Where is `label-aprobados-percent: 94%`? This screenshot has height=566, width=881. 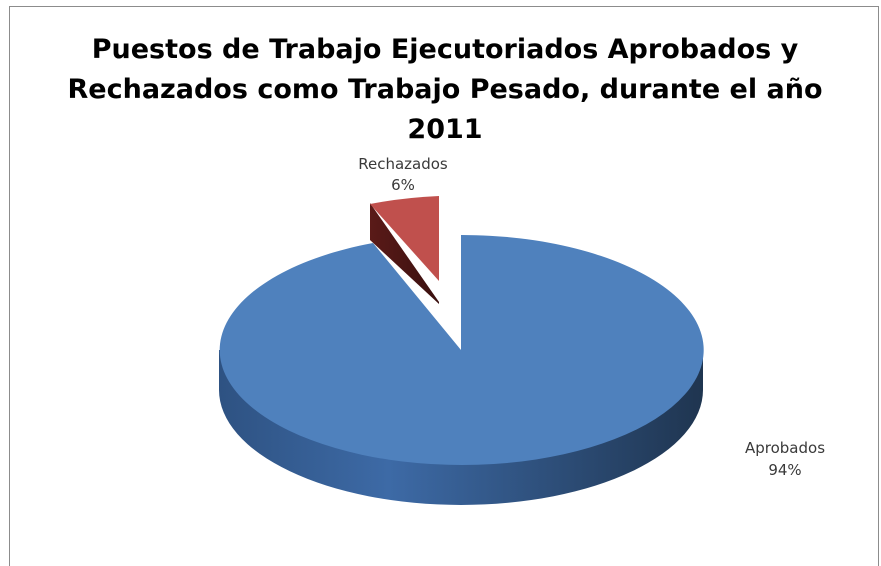 label-aprobados-percent: 94% is located at coordinates (784, 470).